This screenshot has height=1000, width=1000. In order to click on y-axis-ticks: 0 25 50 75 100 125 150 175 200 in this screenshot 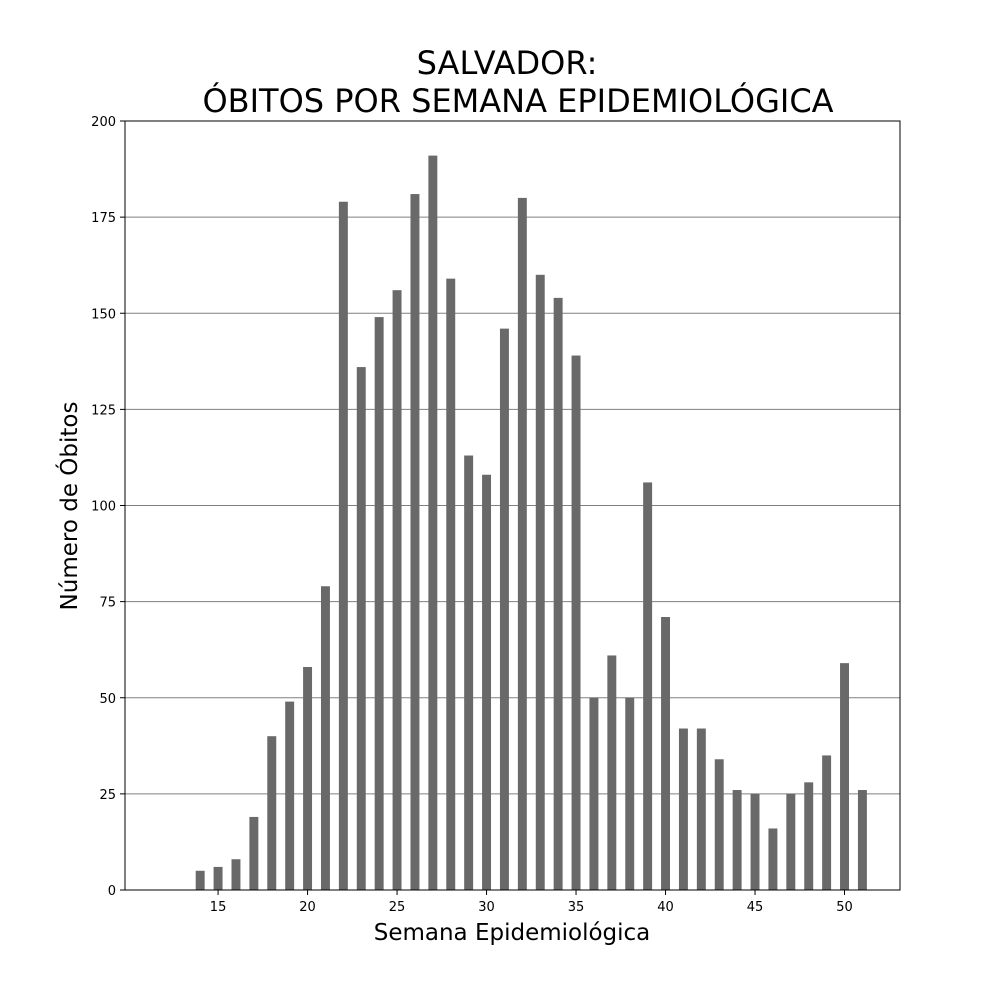, I will do `click(108, 507)`.